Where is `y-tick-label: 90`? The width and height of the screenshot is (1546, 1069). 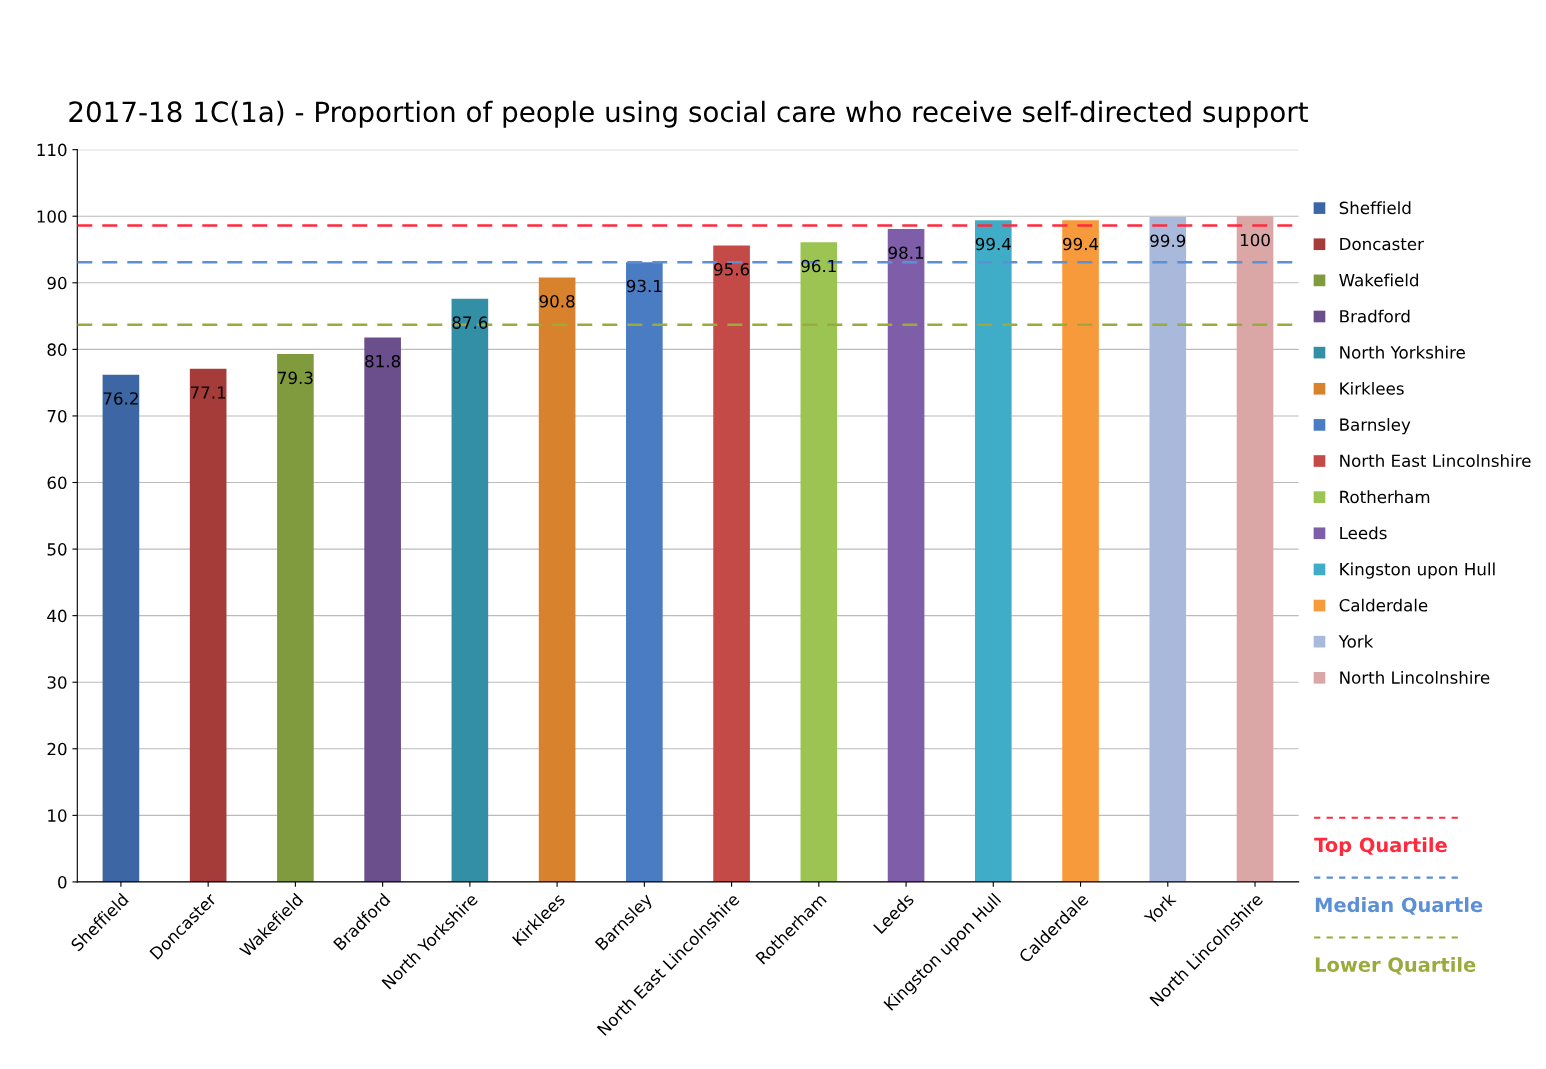 y-tick-label: 90 is located at coordinates (57, 283).